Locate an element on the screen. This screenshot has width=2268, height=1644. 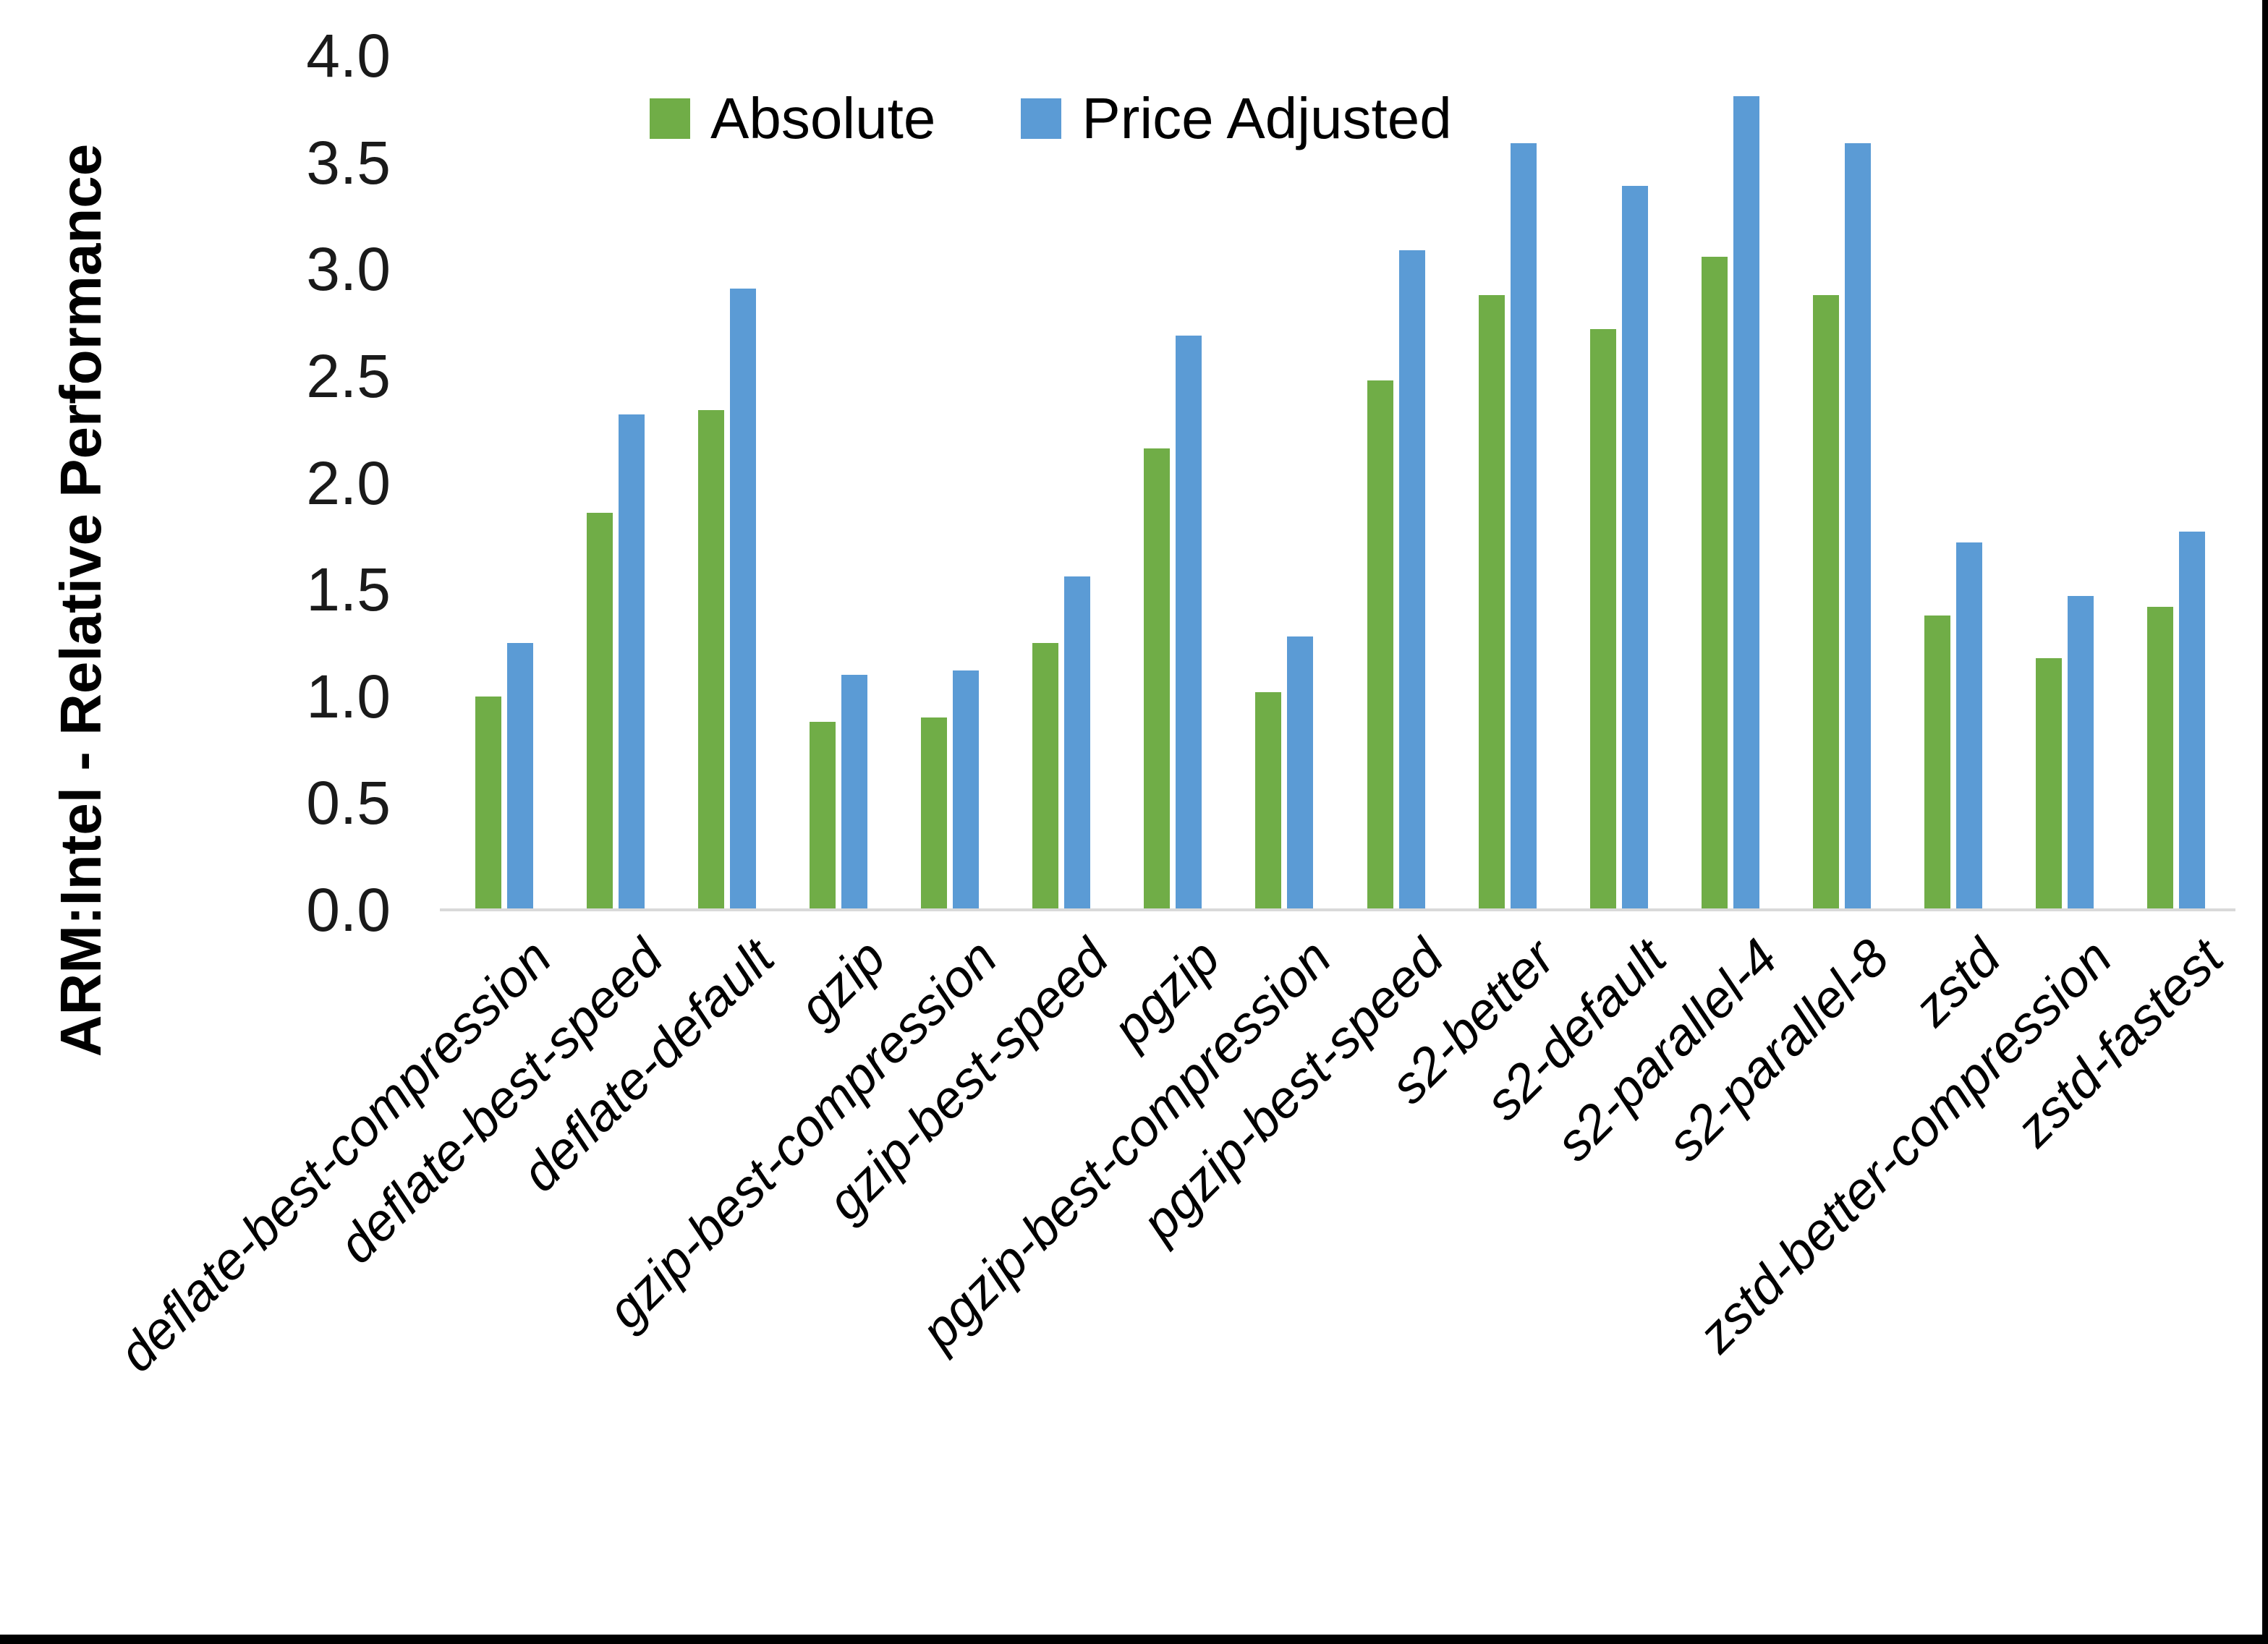
y-tick-label: 1.0 is located at coordinates (348, 696).